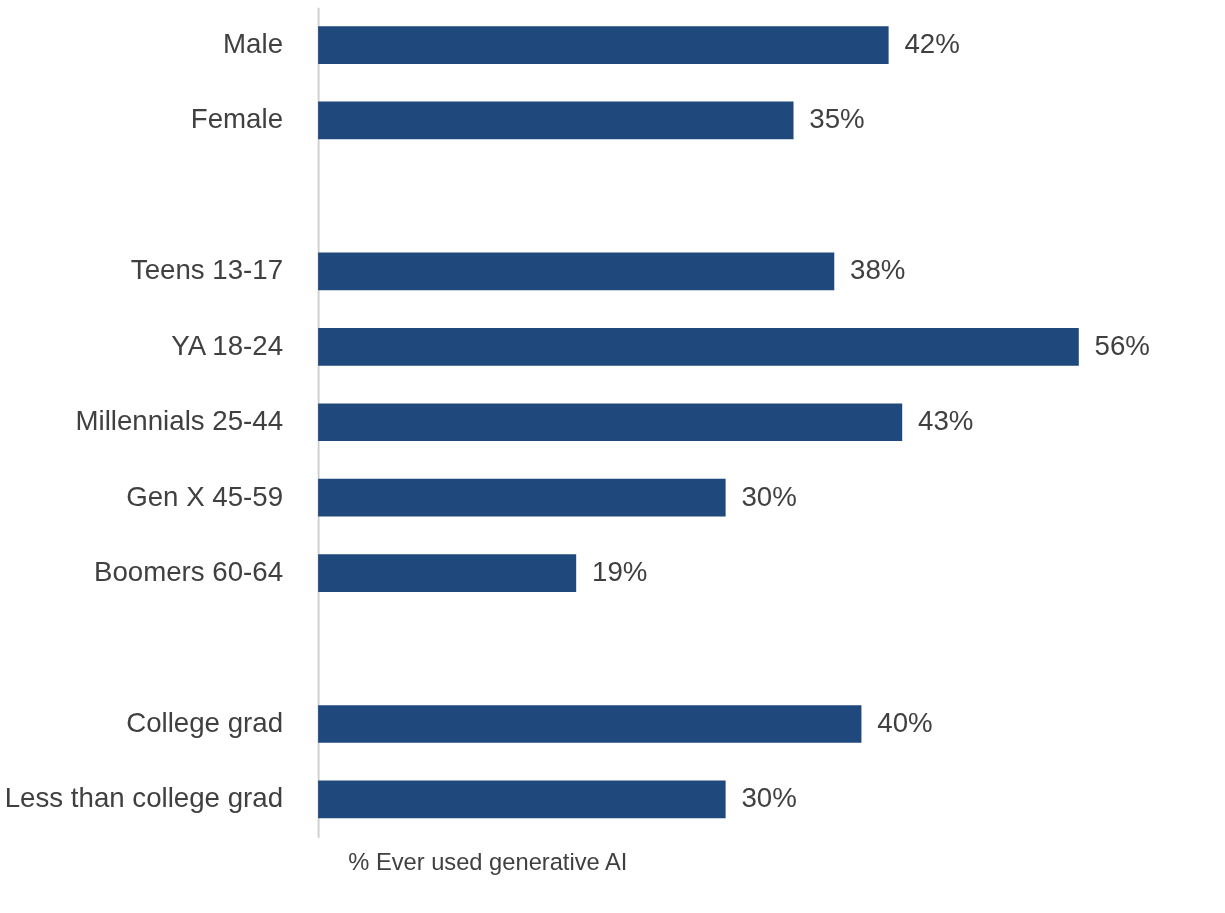 The height and width of the screenshot is (913, 1225). What do you see at coordinates (179, 421) in the screenshot?
I see `y-tick-label: Millennials 25-44` at bounding box center [179, 421].